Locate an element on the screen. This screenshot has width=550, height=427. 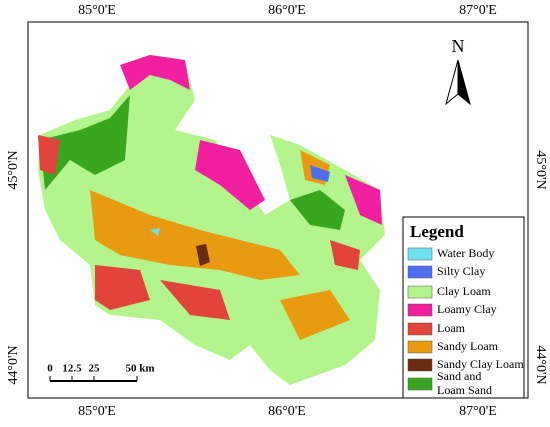
scale-label: 0 is located at coordinates (50, 369).